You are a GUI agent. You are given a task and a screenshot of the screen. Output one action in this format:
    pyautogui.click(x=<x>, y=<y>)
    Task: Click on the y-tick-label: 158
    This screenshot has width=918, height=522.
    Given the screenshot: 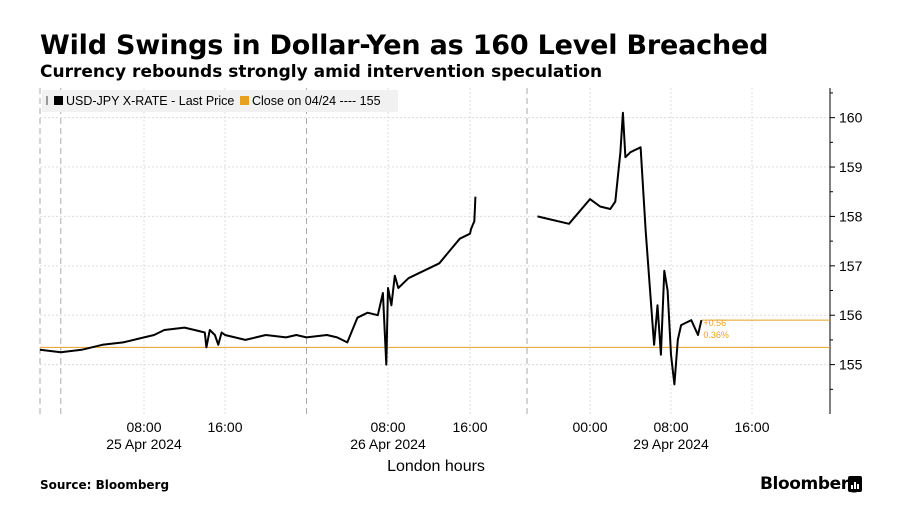 What is the action you would take?
    pyautogui.click(x=851, y=216)
    